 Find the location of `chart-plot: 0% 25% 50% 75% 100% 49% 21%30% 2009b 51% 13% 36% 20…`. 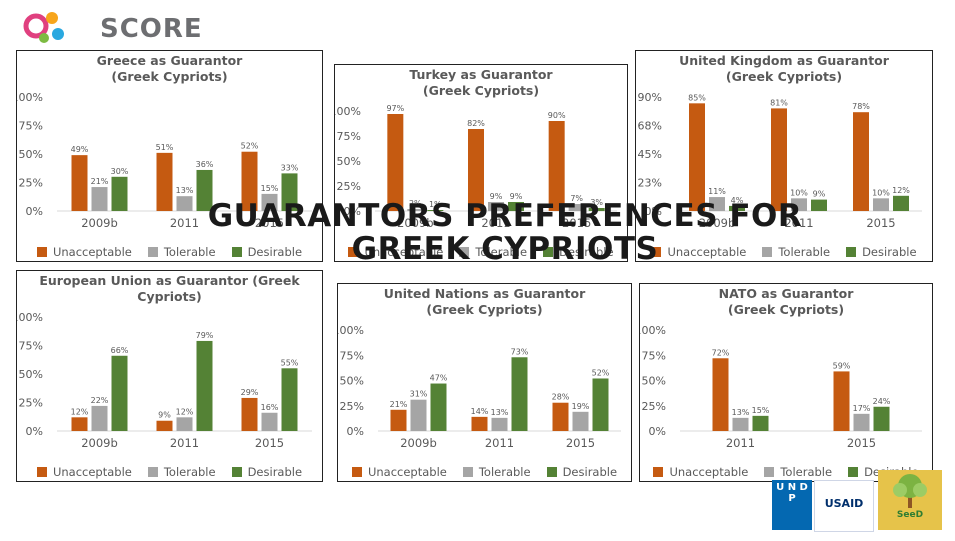

chart-plot: 0% 25% 50% 75% 100% 49% 21%30% 2009b 51% 13% 36% 20… is located at coordinates (164, 160).